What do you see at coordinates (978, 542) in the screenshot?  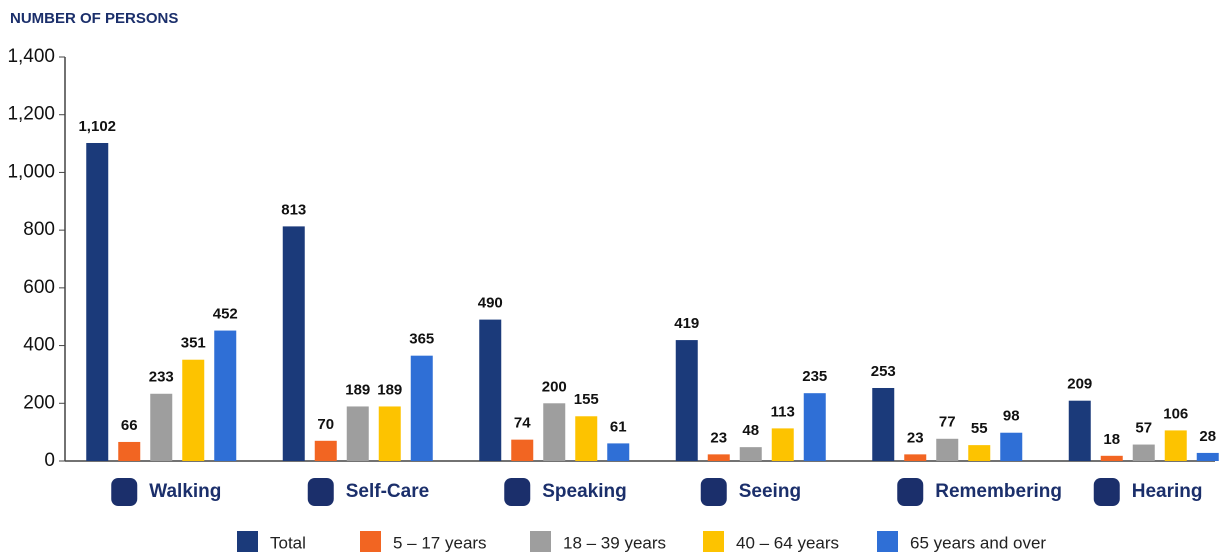 I see `legend-label: 65 years and over` at bounding box center [978, 542].